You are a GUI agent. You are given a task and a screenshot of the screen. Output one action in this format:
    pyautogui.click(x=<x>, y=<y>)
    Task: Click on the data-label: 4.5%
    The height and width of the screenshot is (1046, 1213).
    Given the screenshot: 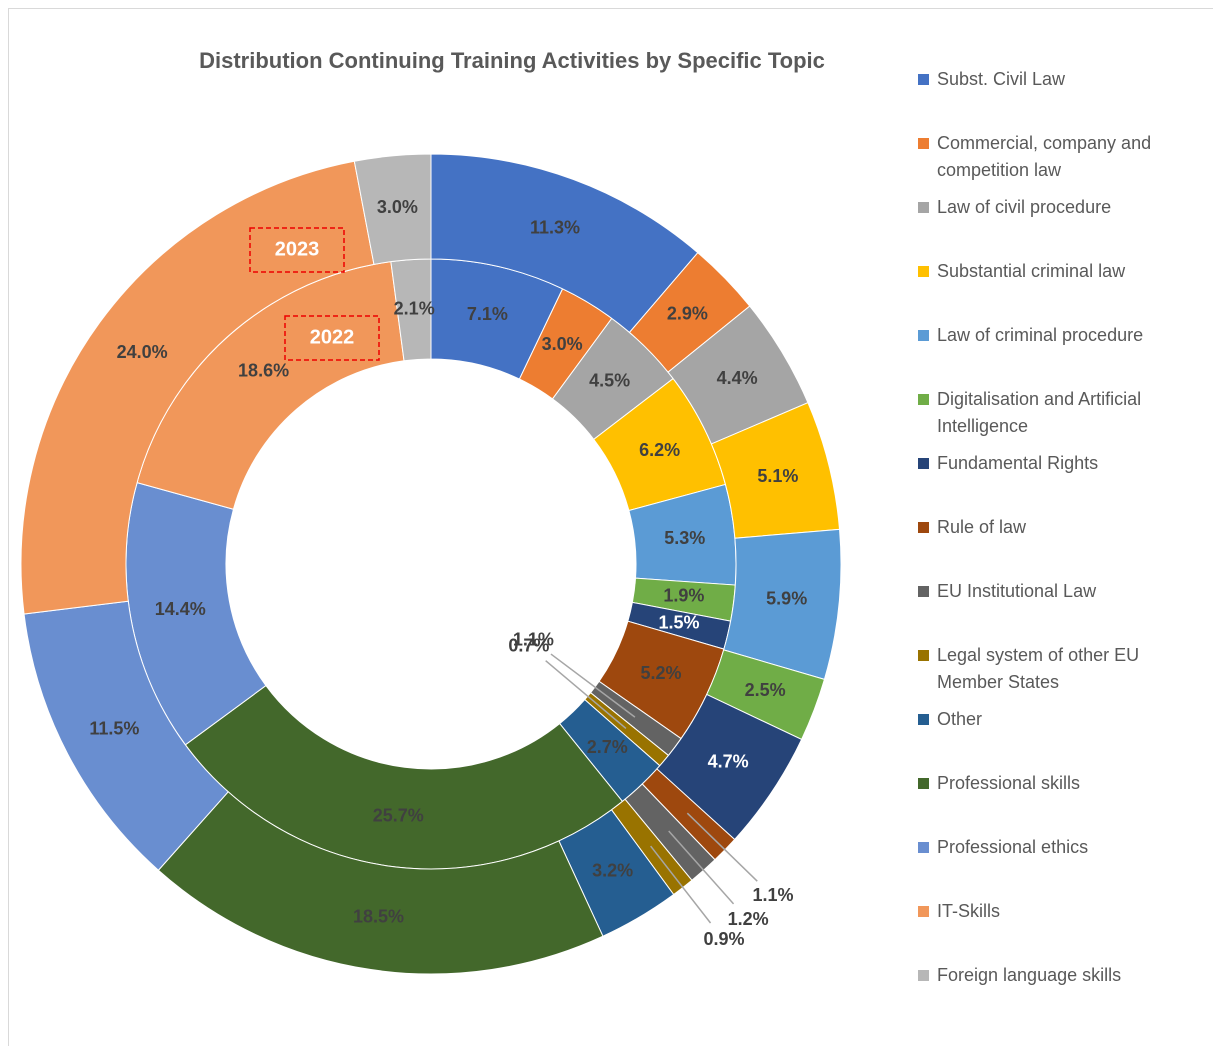 What is the action you would take?
    pyautogui.click(x=609, y=381)
    